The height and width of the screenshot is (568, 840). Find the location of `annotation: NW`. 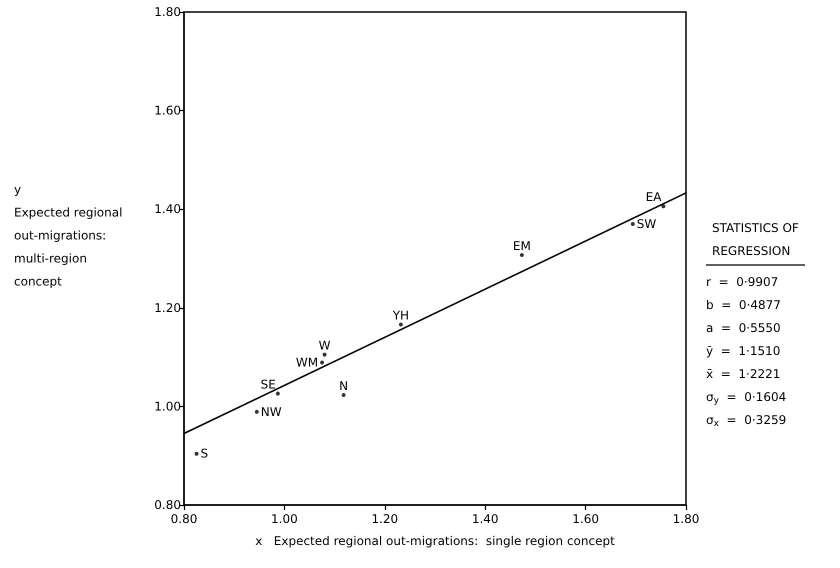

annotation: NW is located at coordinates (271, 411).